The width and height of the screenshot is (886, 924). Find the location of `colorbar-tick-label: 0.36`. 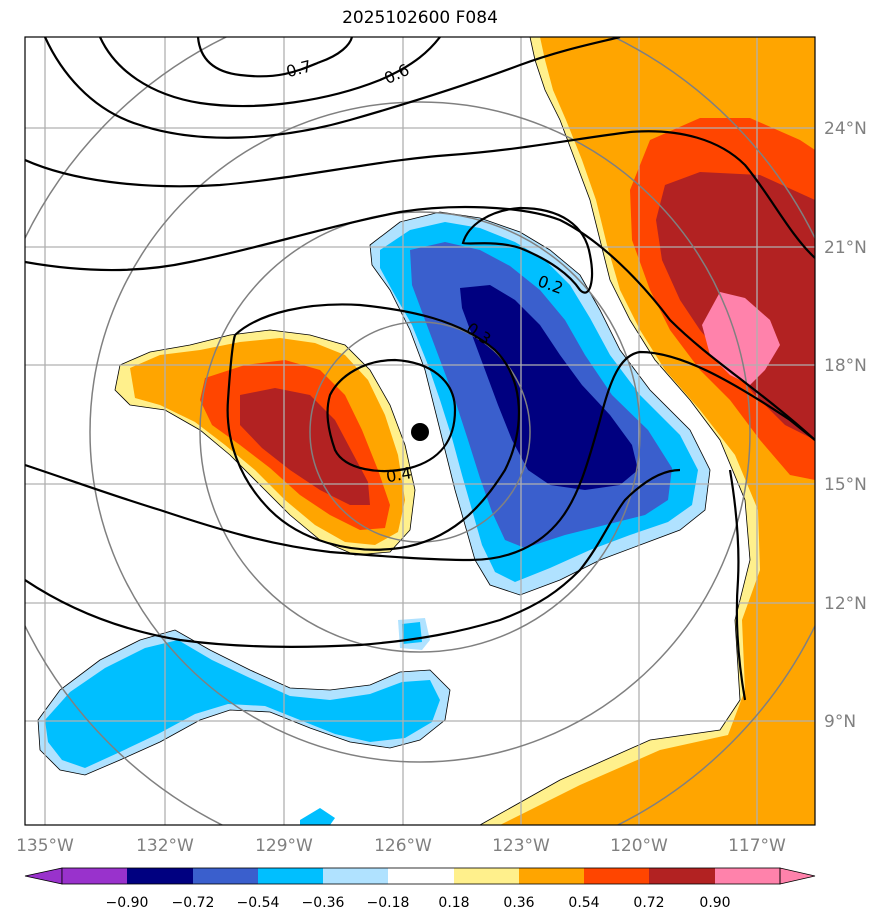

colorbar-tick-label: 0.36 is located at coordinates (518, 903).